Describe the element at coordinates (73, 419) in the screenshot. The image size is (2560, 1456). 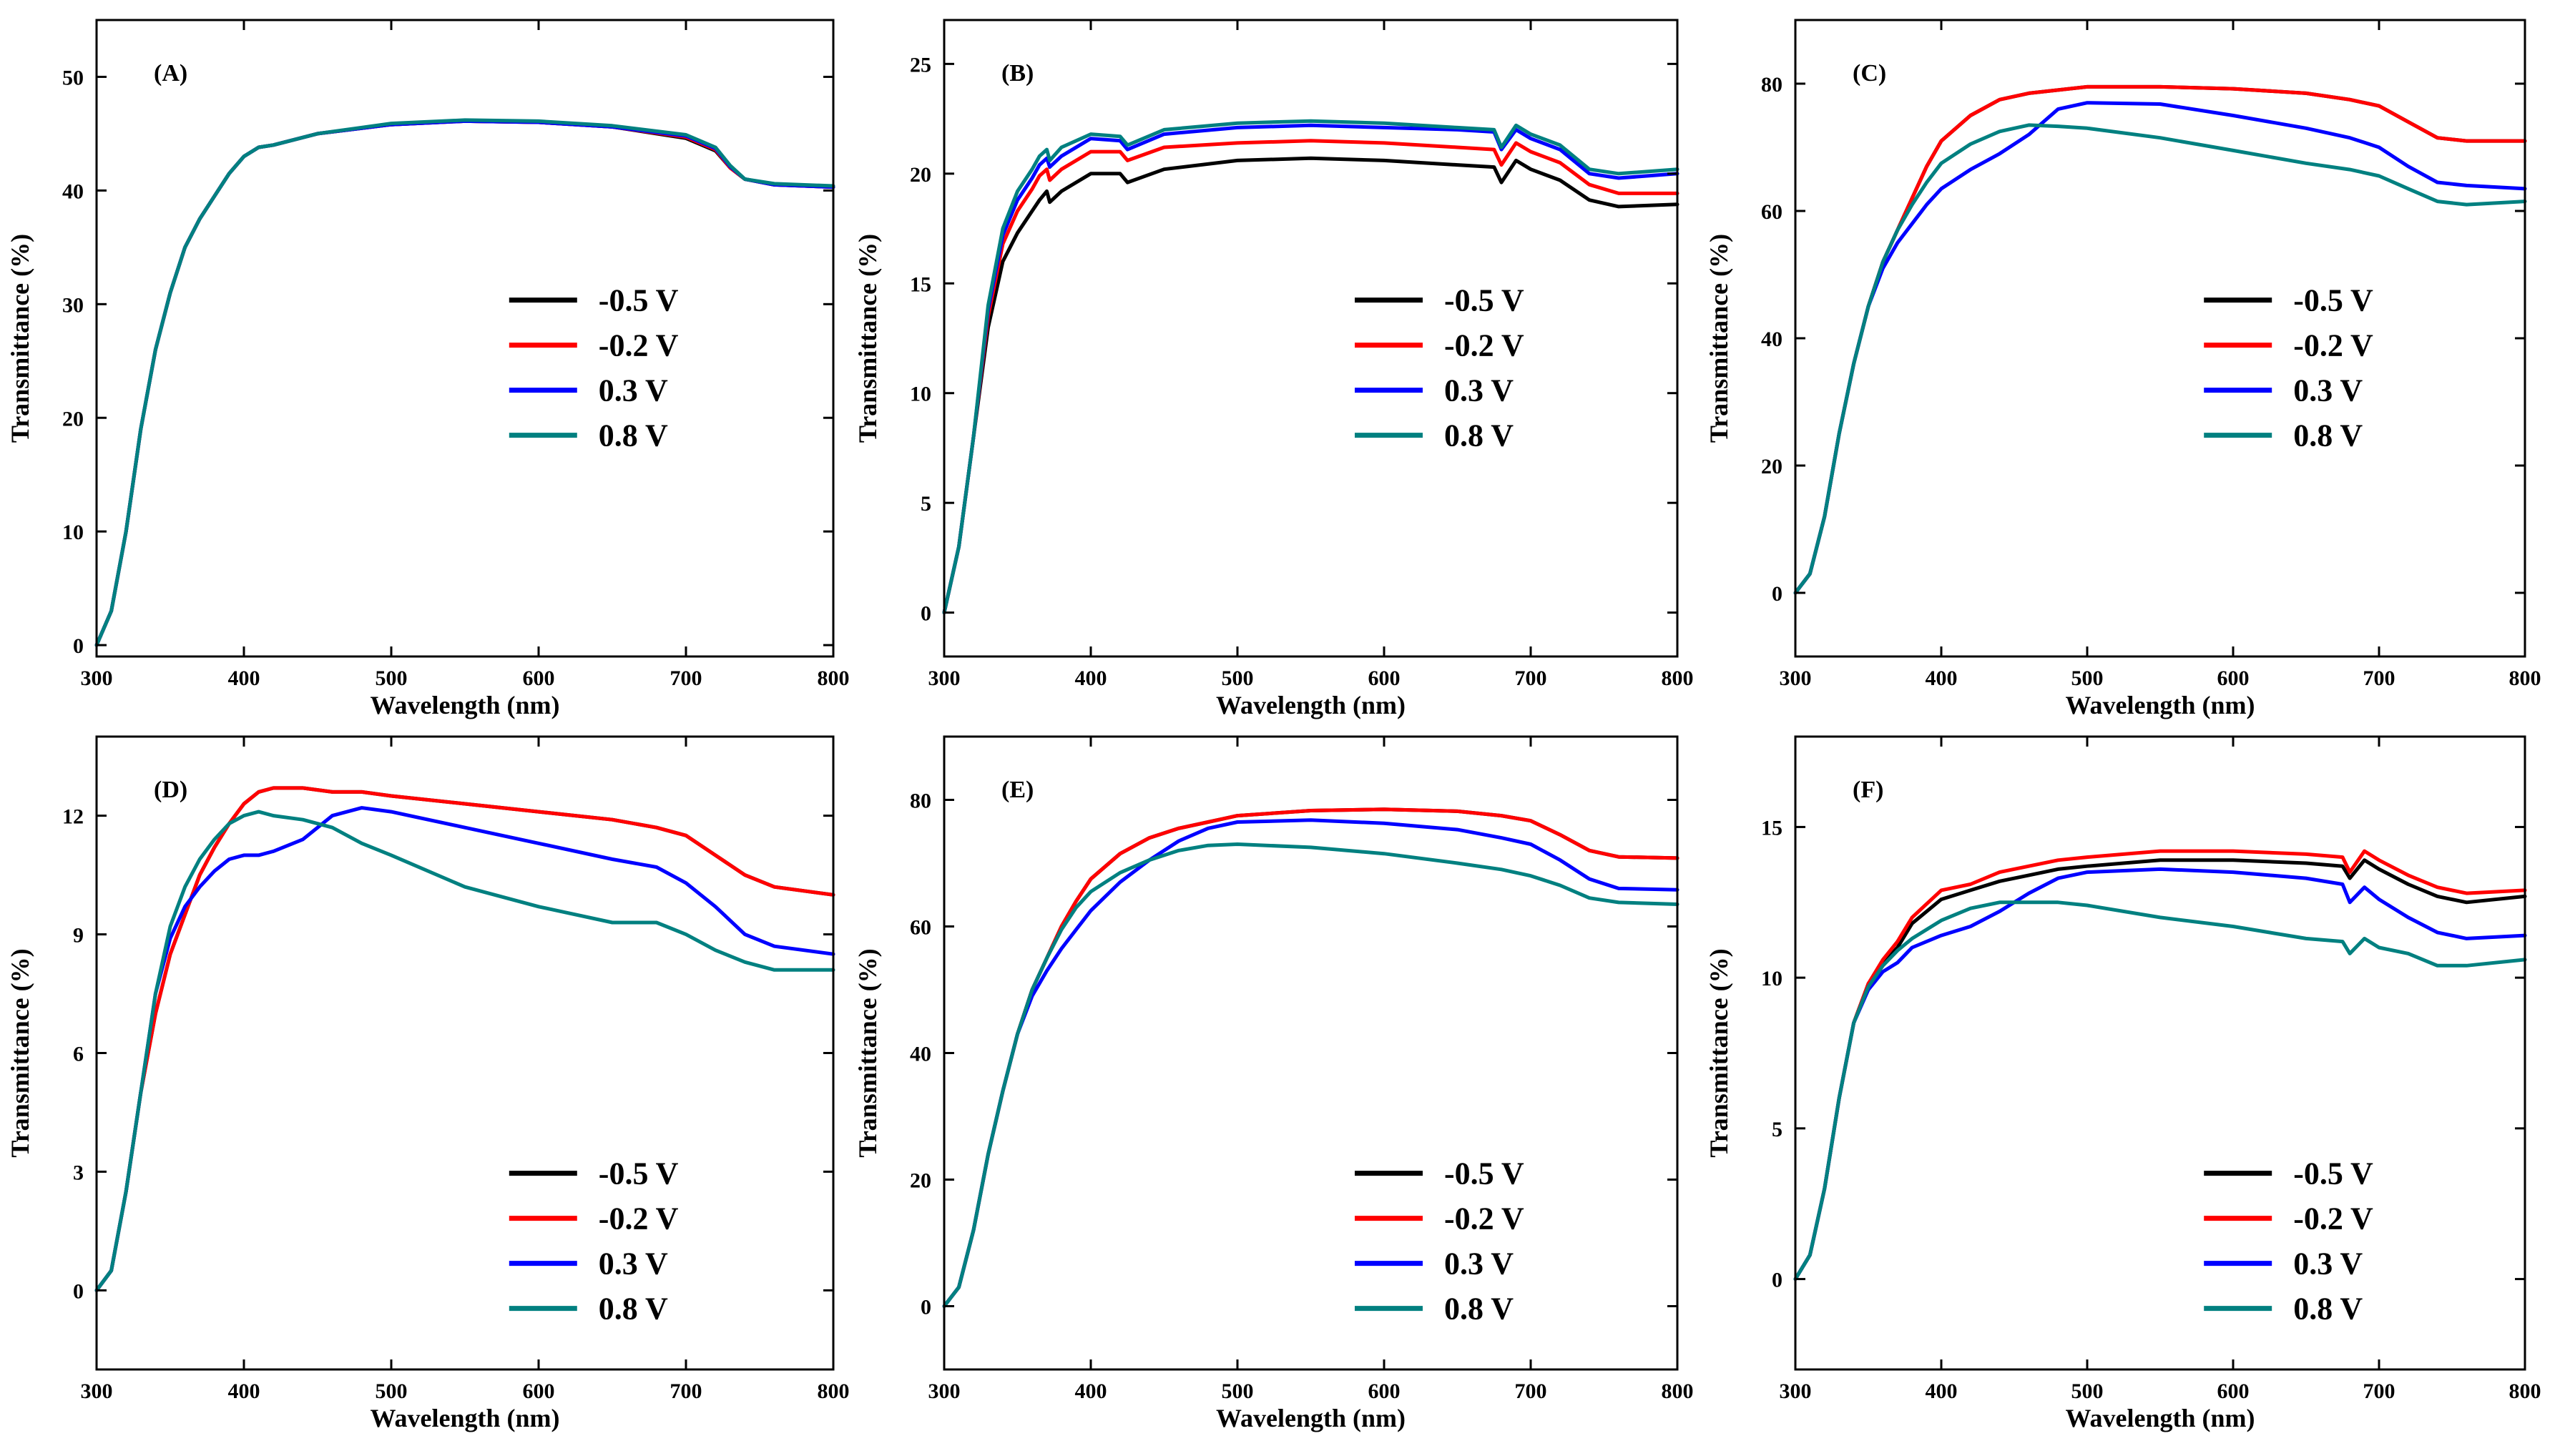
I see `y-tick-label: 20` at that location.